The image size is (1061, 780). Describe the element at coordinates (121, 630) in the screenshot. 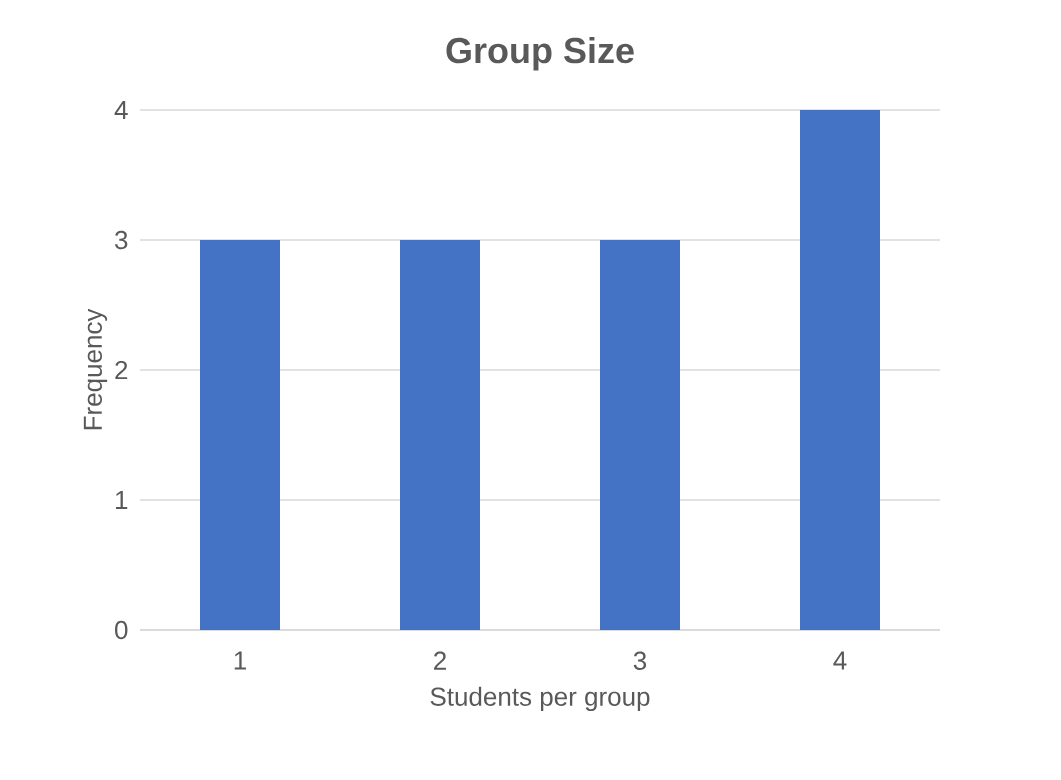

I see `y-tick-label: 0` at that location.